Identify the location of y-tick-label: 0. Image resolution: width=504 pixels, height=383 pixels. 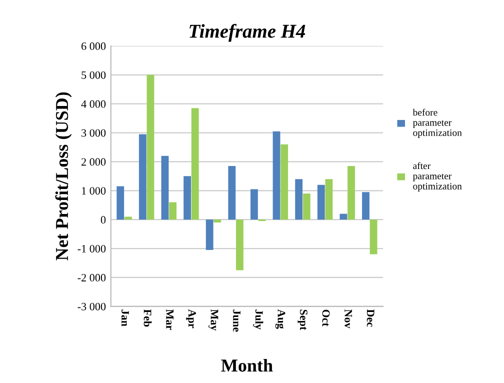
(103, 220).